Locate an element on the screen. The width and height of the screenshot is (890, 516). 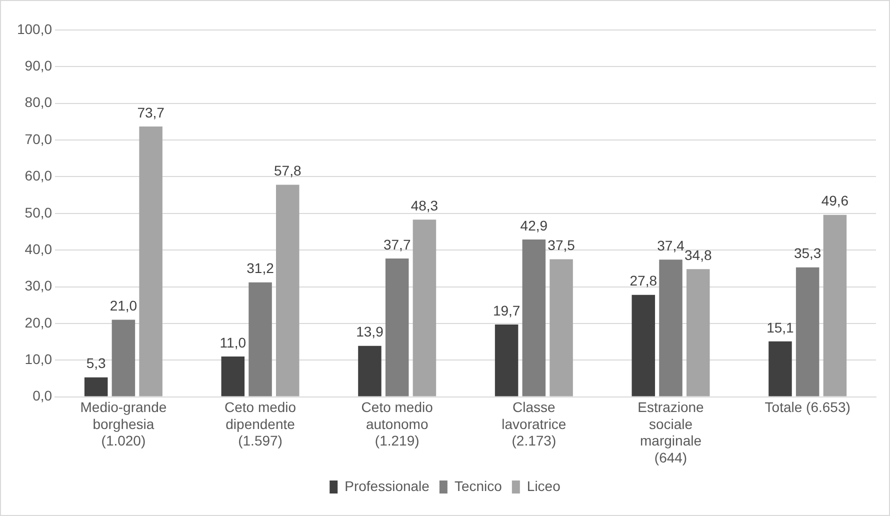
y-tick-label: 80,0 is located at coordinates (38, 102).